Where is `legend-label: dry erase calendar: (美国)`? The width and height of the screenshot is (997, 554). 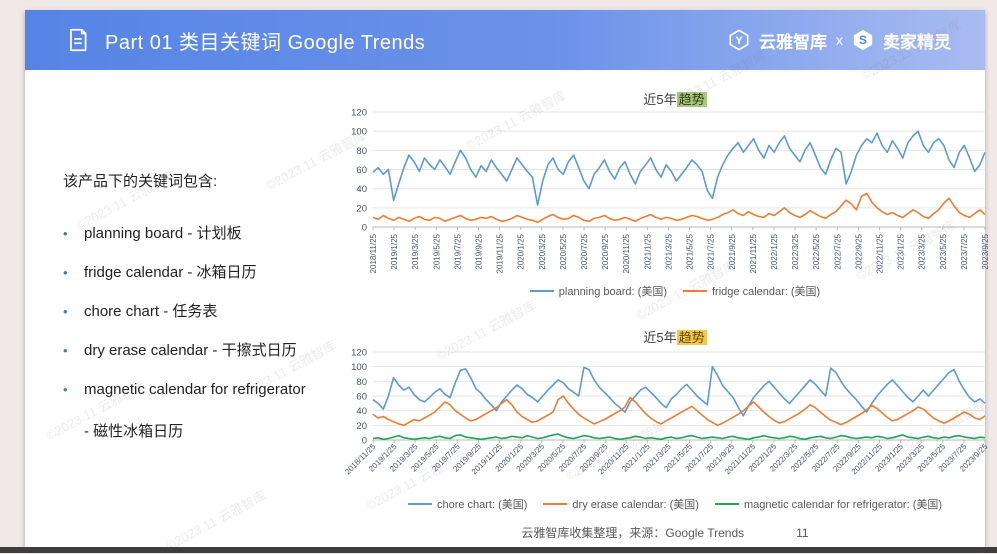 legend-label: dry erase calendar: (美国) is located at coordinates (635, 505).